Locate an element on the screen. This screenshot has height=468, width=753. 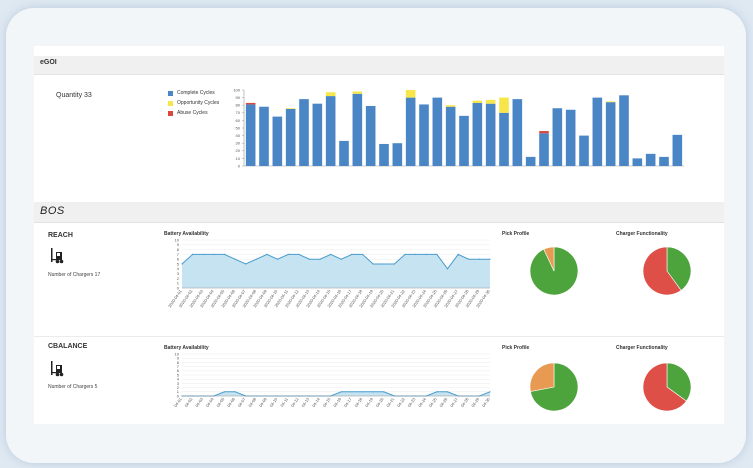
x-tick-label: 04-14 is located at coordinates (316, 402).